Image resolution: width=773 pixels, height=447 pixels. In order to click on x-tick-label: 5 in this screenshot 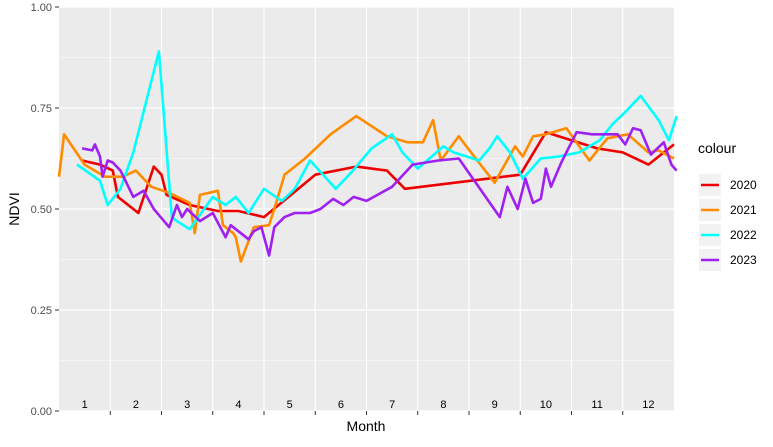, I will do `click(290, 405)`.